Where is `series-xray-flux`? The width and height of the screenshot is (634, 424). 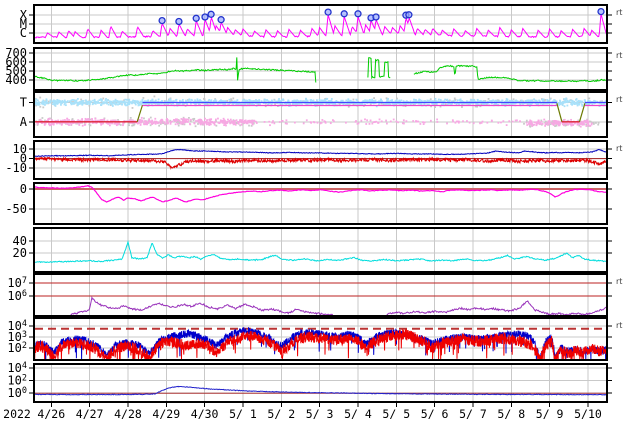 series-xray-flux is located at coordinates (320, 26).